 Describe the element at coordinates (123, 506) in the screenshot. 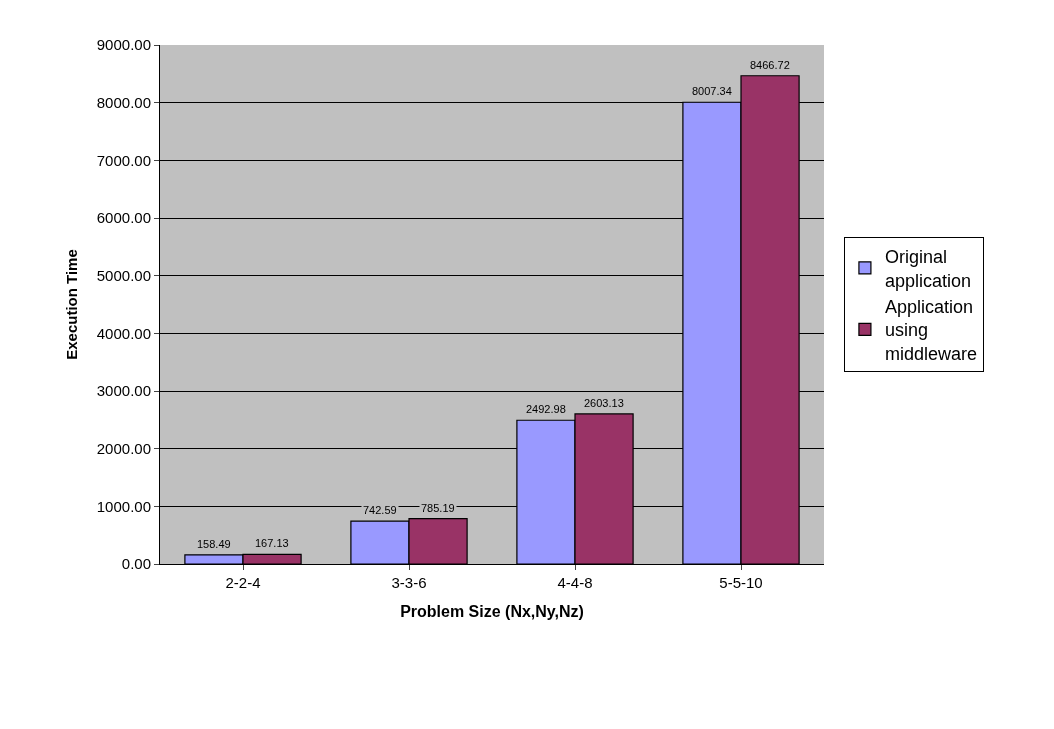

I see `y-tick-label: 1000.00` at that location.